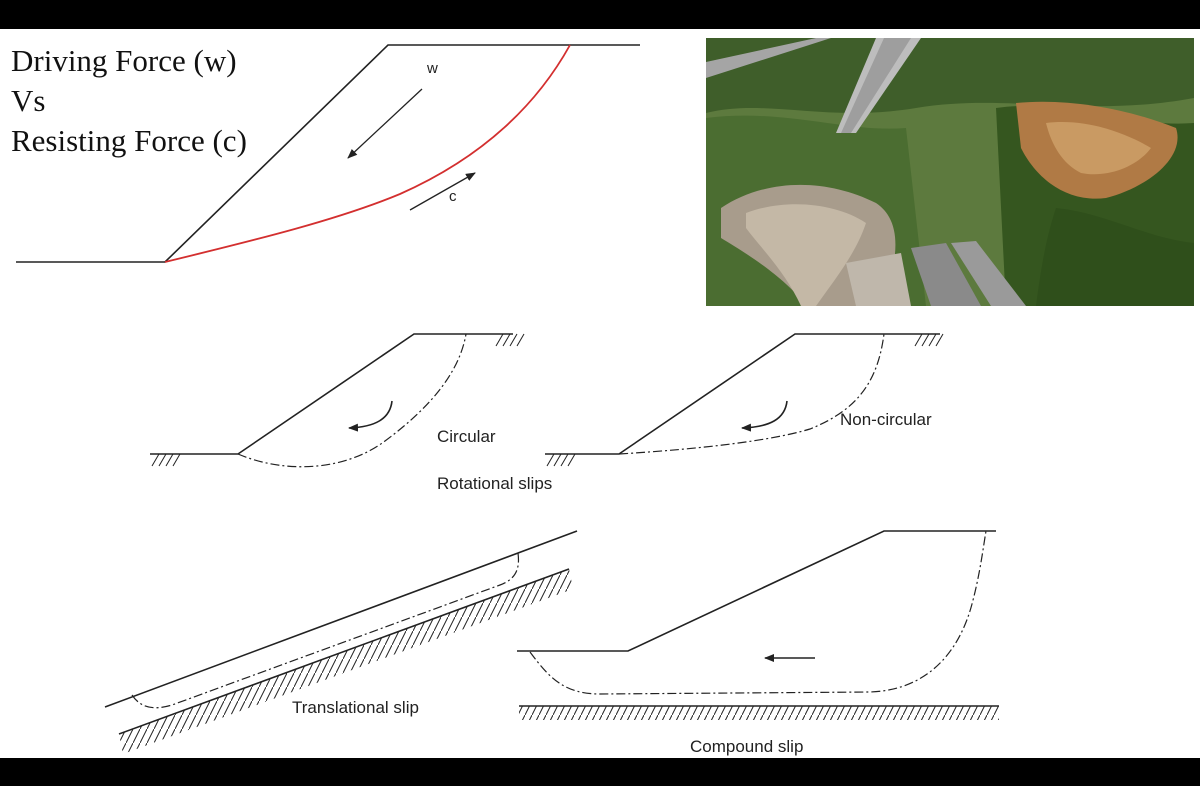  What do you see at coordinates (166, 460) in the screenshot?
I see `circular-ground-hatch-left` at bounding box center [166, 460].